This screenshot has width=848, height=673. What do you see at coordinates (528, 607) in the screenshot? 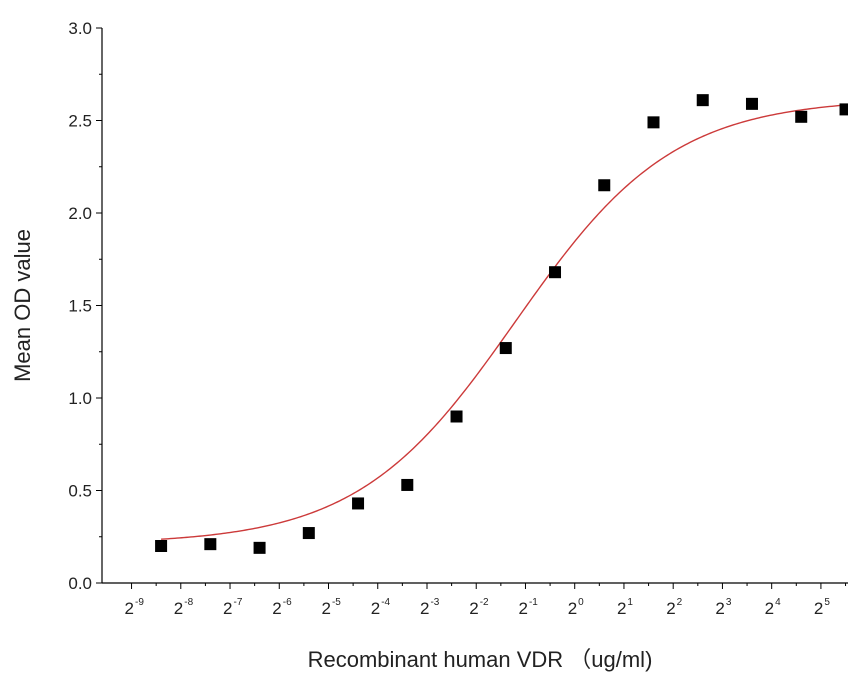
I see `x-tick-label: 2-1` at bounding box center [528, 607].